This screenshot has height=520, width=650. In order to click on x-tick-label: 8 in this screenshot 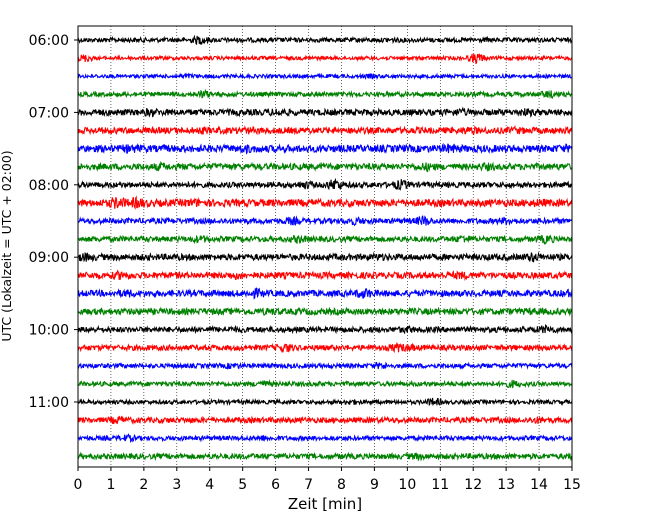, I will do `click(341, 485)`.